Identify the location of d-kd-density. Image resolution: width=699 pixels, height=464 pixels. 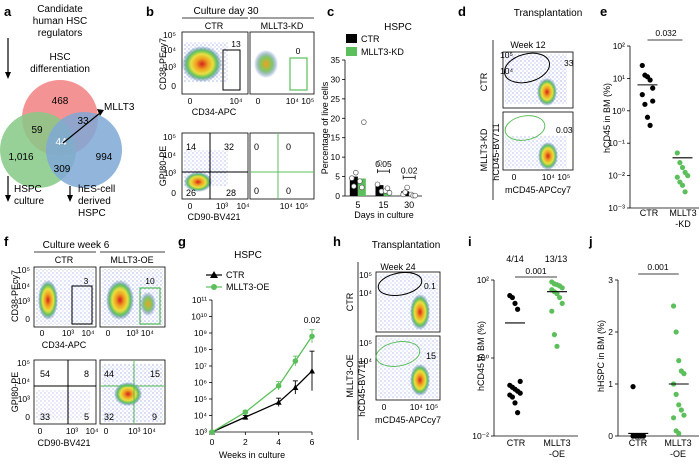
(548, 156).